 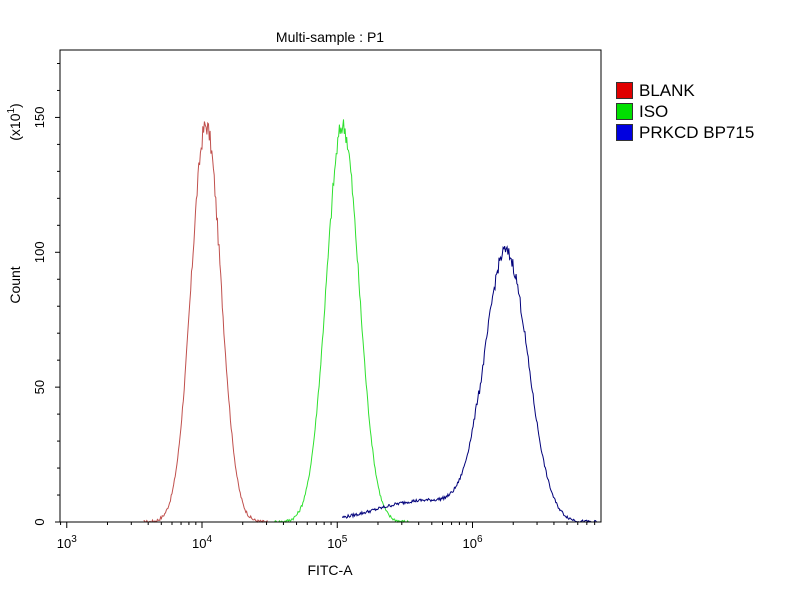 I want to click on legend-label: BLANK, so click(x=667, y=90).